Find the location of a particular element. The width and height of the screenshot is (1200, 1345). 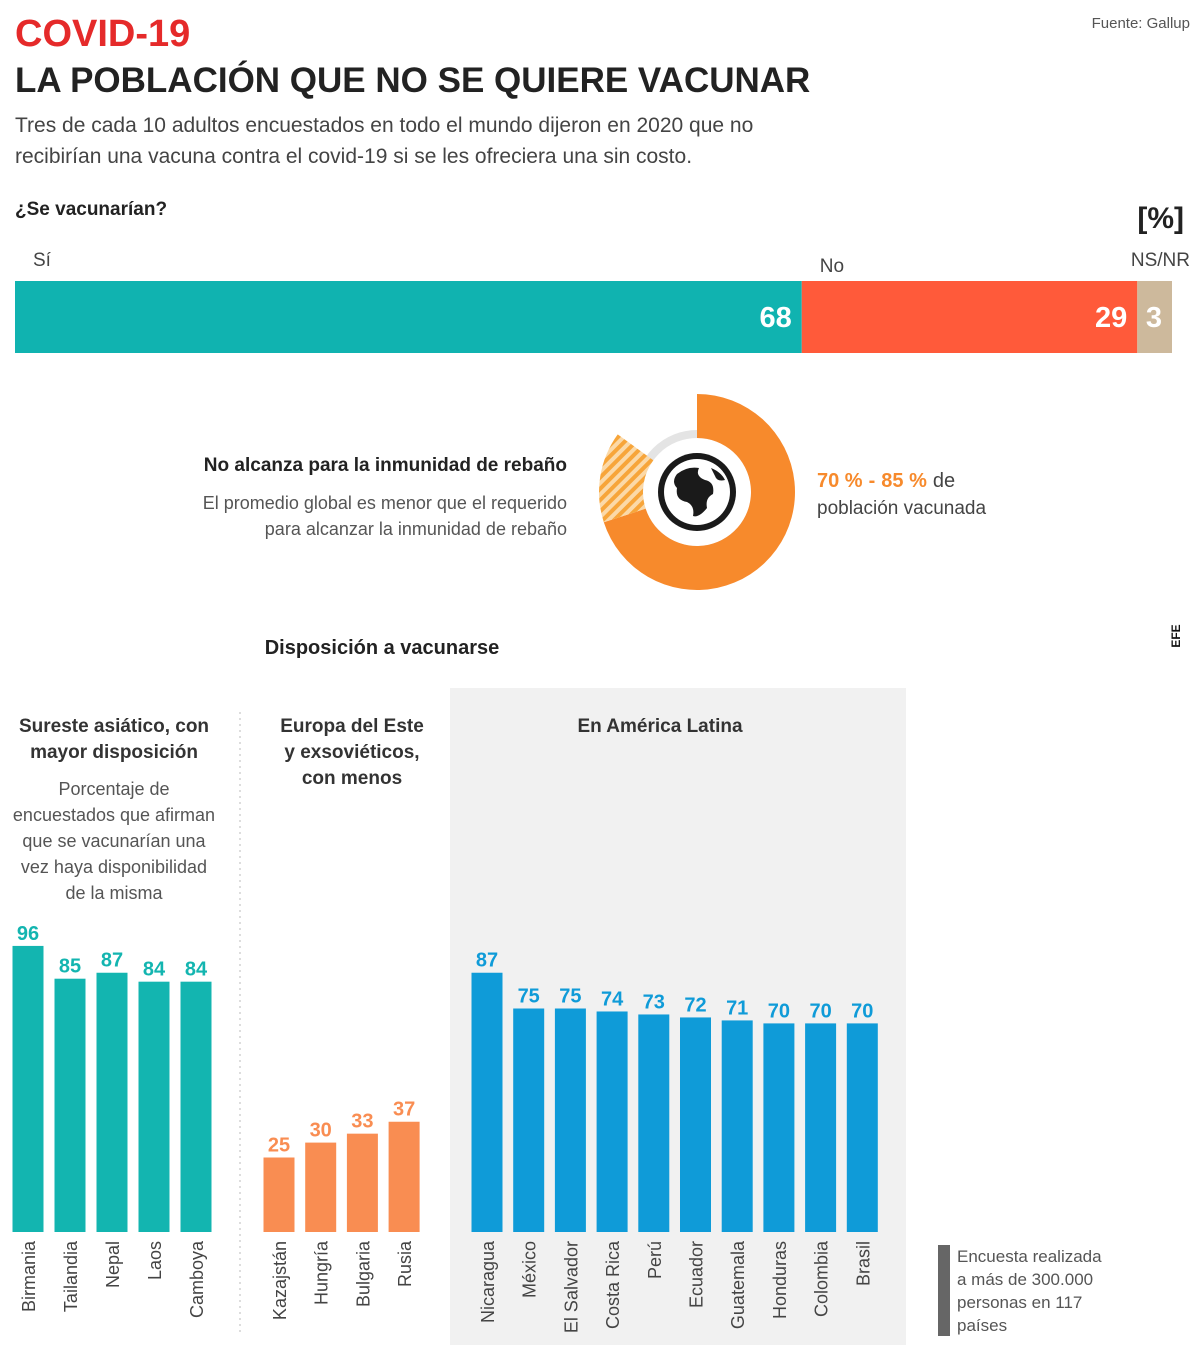

category-label: Bulgaria is located at coordinates (363, 1273).